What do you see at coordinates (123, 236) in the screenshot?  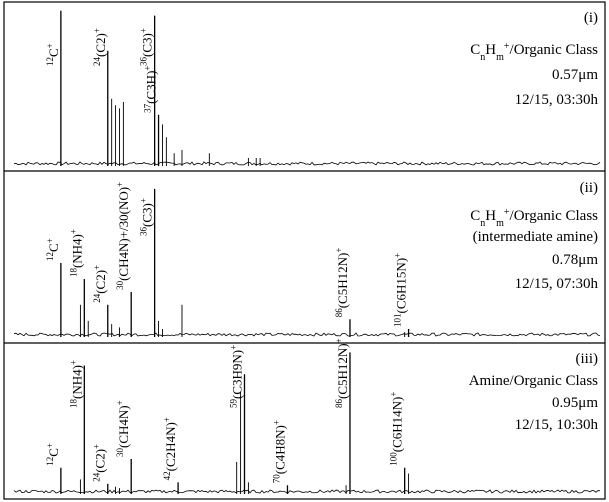 I see `peak-label-2-3: 30(CH4N)+/30(NO)+` at bounding box center [123, 236].